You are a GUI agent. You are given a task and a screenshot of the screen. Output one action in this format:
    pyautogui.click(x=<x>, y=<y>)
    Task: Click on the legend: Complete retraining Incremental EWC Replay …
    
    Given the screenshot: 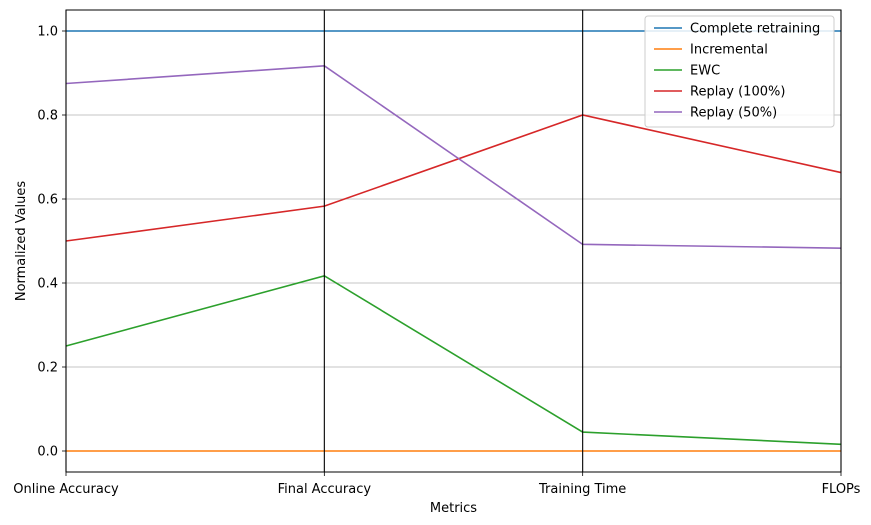 What is the action you would take?
    pyautogui.click(x=739, y=71)
    